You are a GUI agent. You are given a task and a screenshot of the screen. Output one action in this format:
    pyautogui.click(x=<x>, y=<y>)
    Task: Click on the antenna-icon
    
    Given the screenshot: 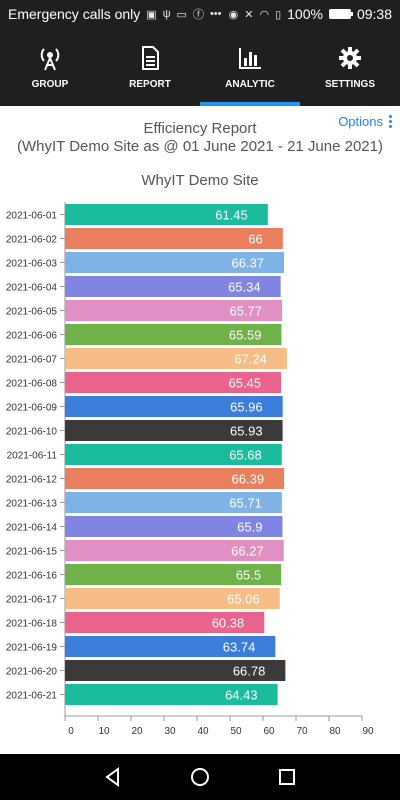 What is the action you would take?
    pyautogui.click(x=50, y=58)
    